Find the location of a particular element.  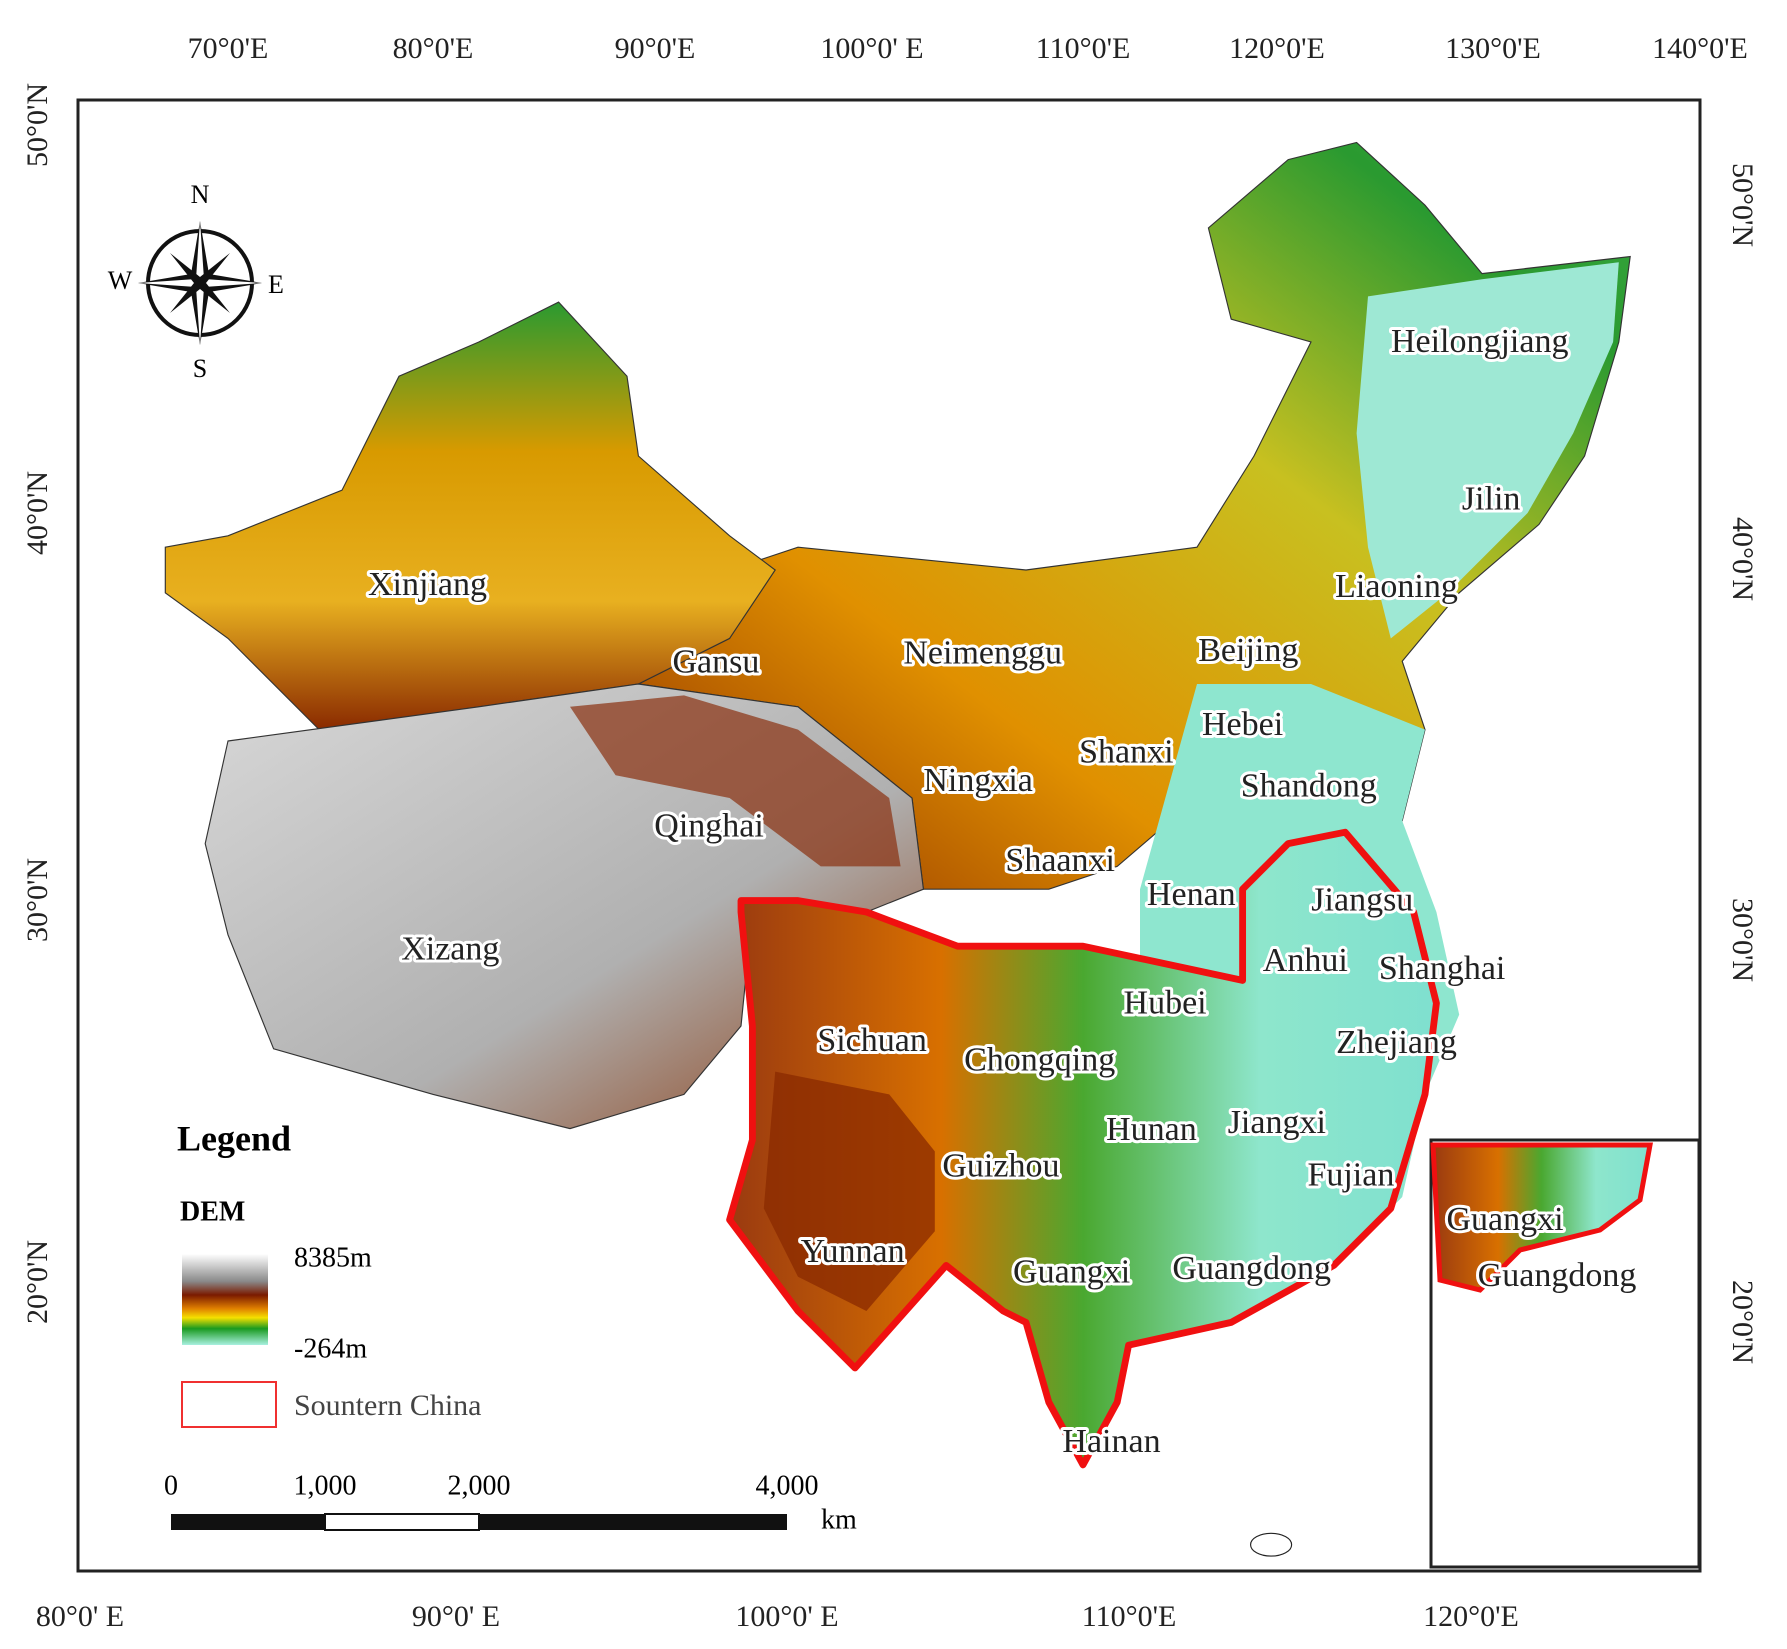

province-label: Sichuan is located at coordinates (872, 1040).